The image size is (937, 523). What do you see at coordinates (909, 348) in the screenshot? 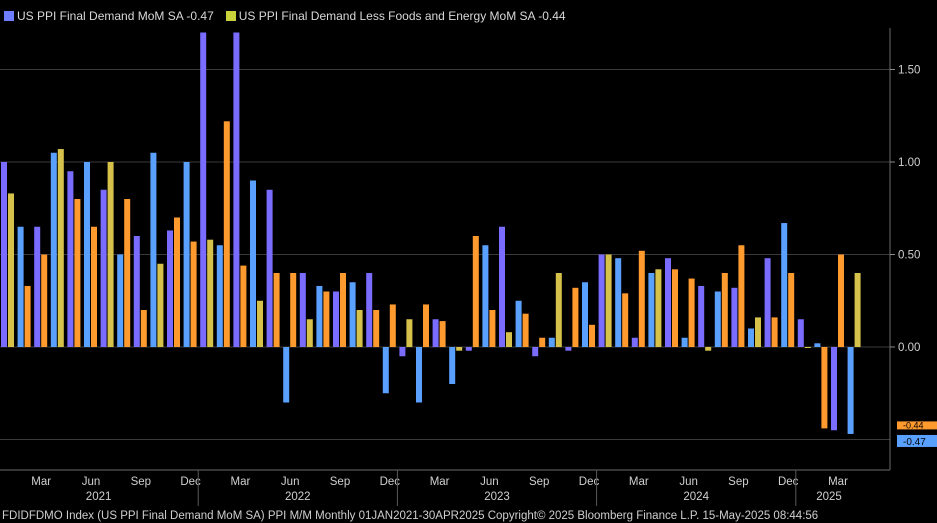
I see `y-tick-label: 0.00` at bounding box center [909, 348].